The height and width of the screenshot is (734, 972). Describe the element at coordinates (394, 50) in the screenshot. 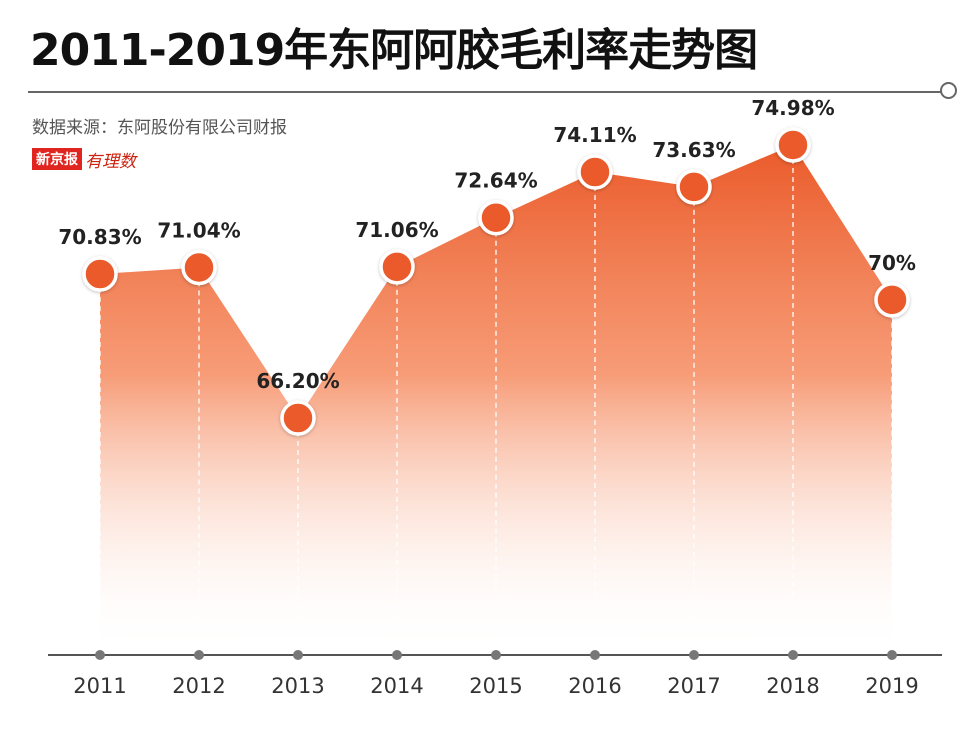

I see `chart-title: 2011-2019年东阿阿胶毛利率走势图` at that location.